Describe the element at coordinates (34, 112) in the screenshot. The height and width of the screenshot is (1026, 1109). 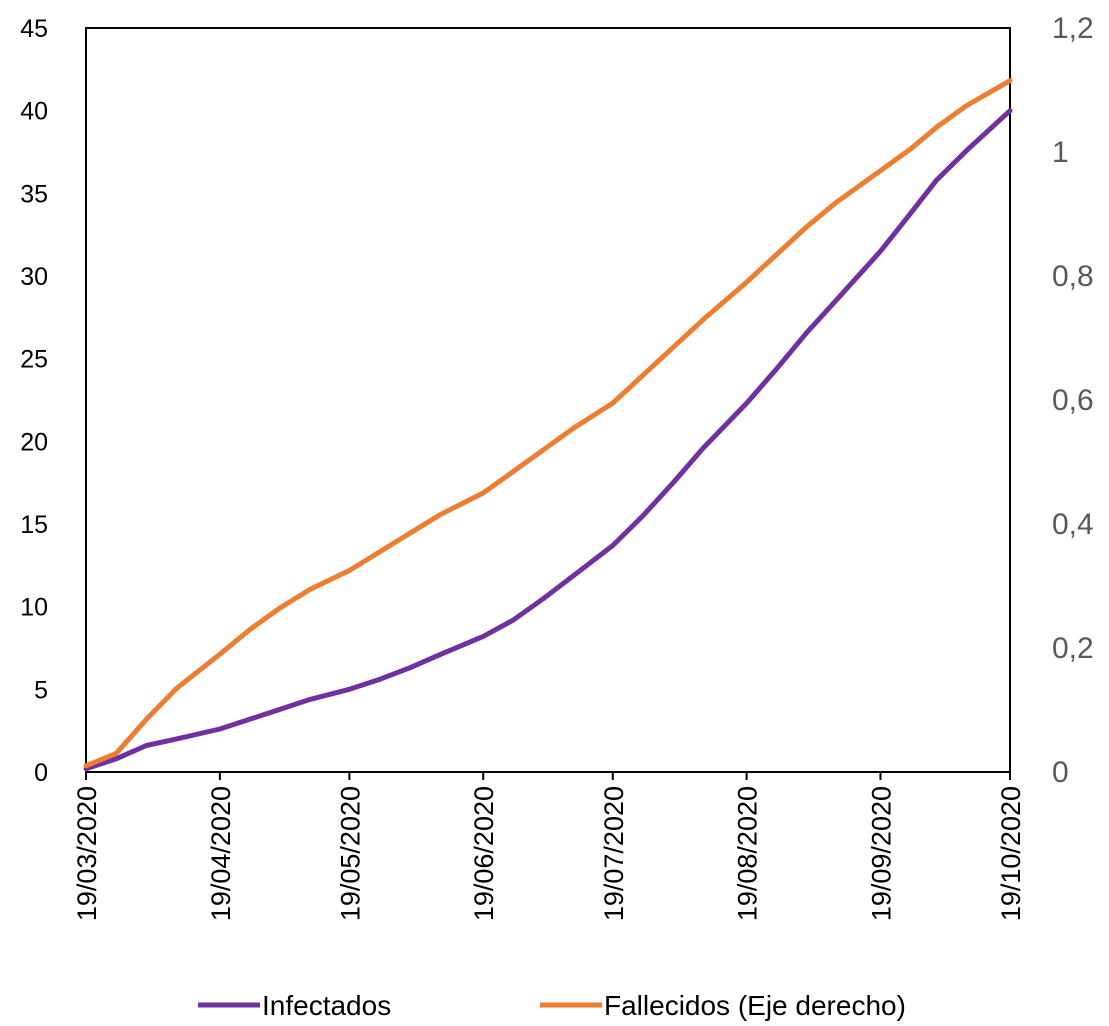
I see `left-tick-label: 40` at that location.